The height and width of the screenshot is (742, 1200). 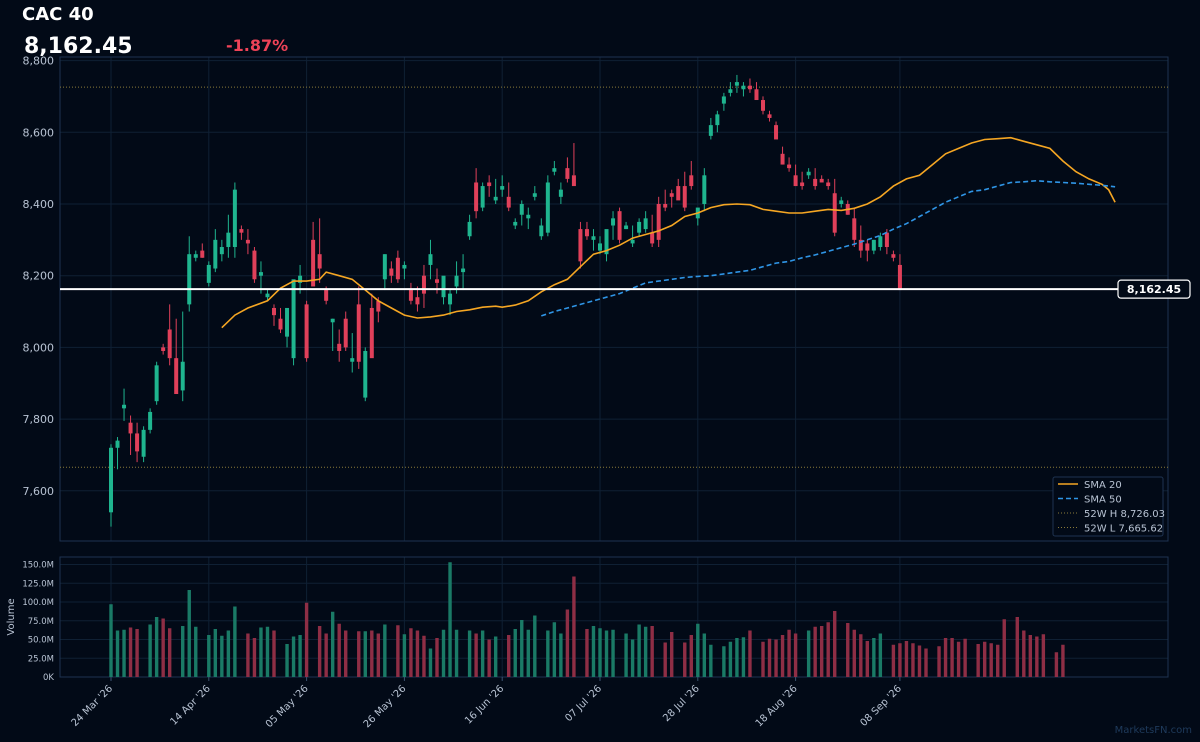 What do you see at coordinates (39, 132) in the screenshot?
I see `price-tick-label: 8,600` at bounding box center [39, 132].